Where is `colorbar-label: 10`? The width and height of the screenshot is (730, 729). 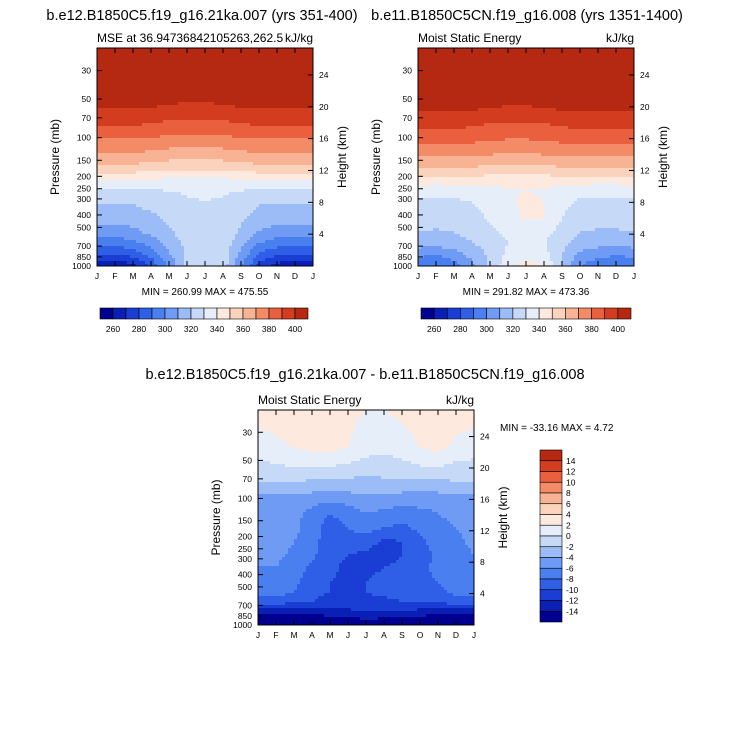 colorbar-label: 10 is located at coordinates (571, 482).